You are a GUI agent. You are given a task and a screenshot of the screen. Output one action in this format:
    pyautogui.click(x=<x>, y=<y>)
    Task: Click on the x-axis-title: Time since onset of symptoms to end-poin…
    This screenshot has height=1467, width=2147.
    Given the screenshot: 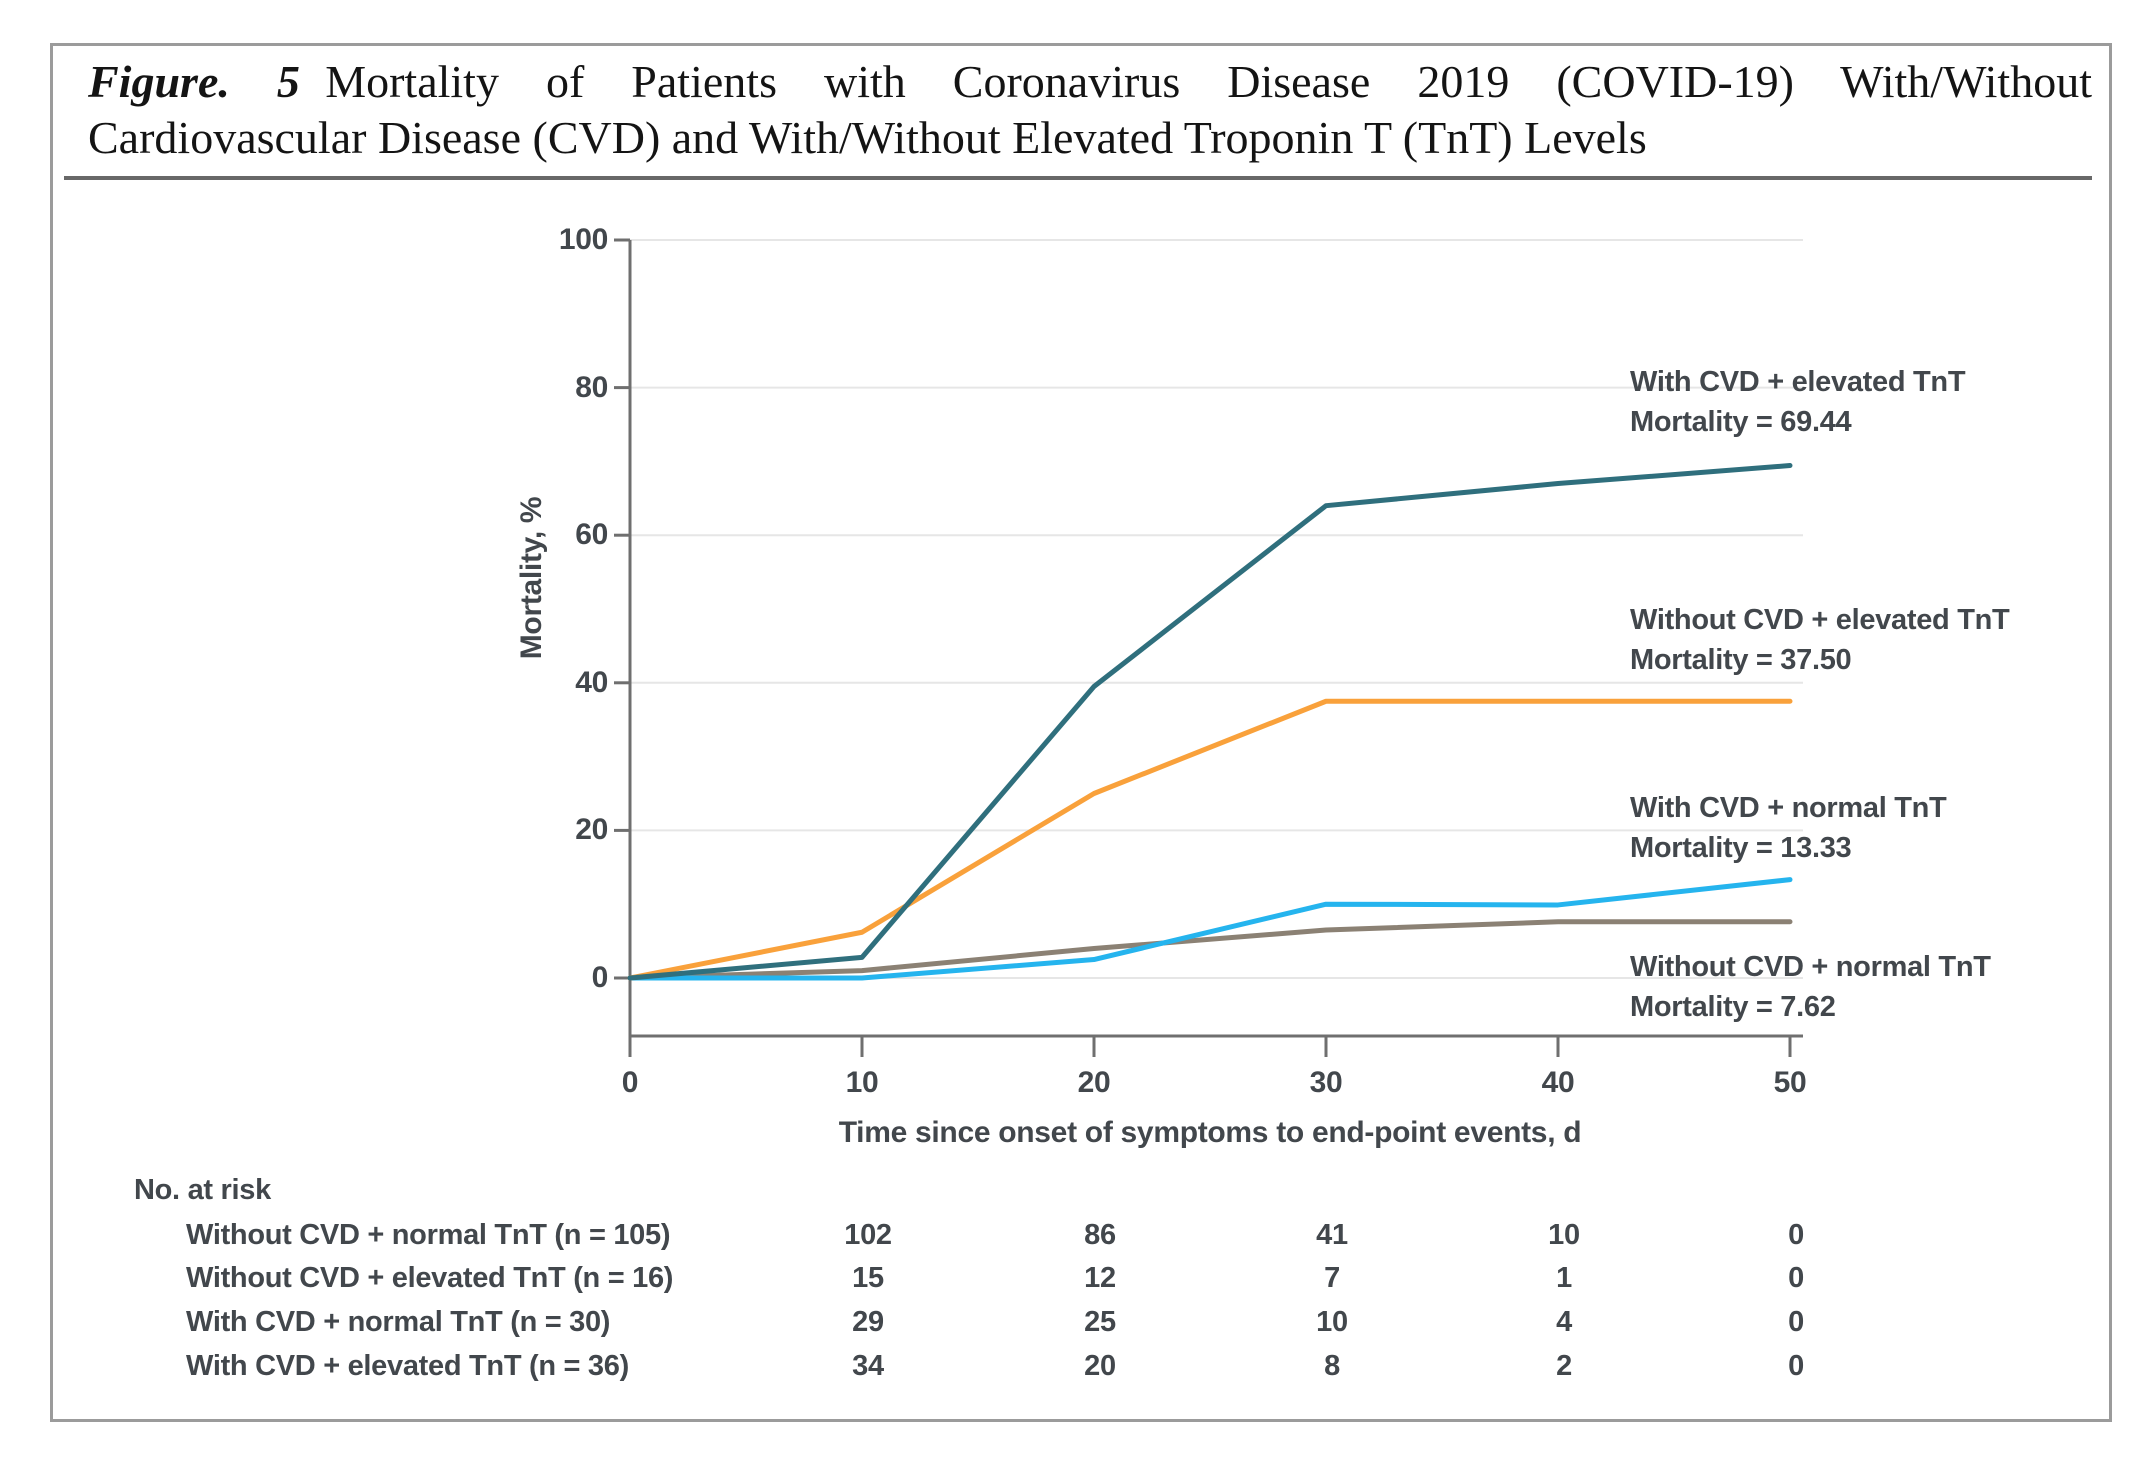 What is the action you would take?
    pyautogui.click(x=1210, y=1132)
    